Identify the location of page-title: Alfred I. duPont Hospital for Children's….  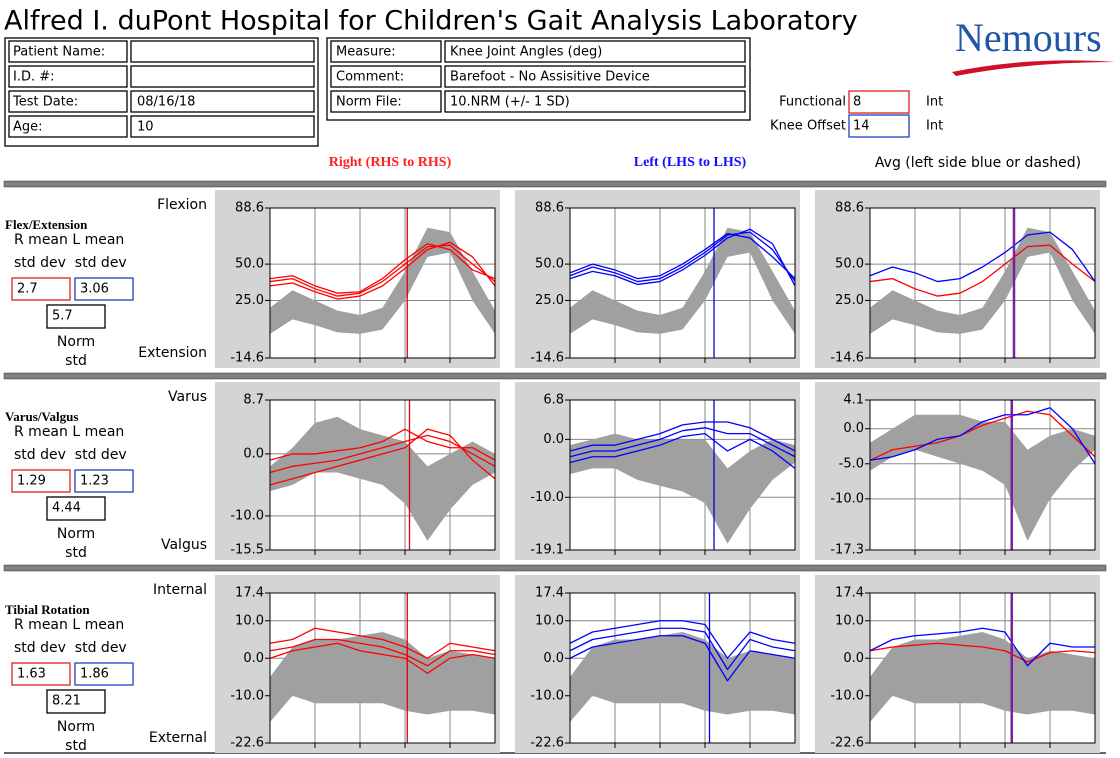
(431, 21).